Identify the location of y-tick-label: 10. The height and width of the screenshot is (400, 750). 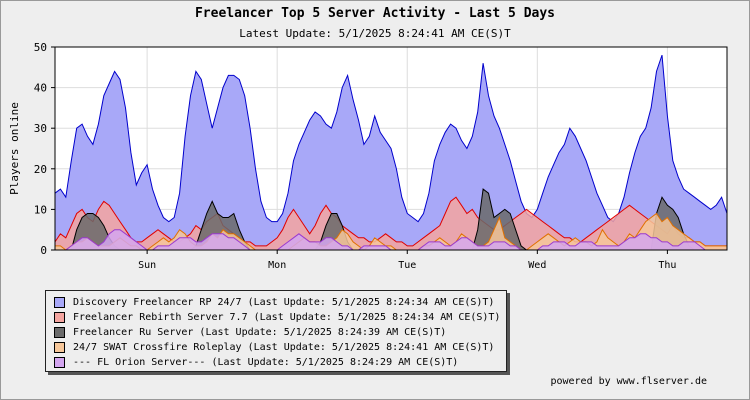
(40, 209).